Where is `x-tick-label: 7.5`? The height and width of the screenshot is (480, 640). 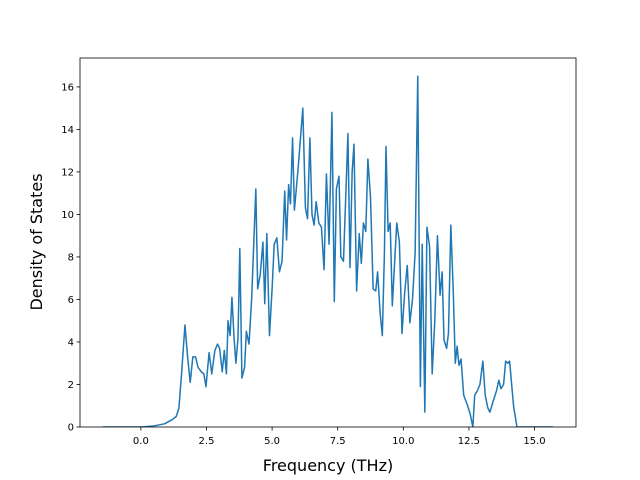 x-tick-label: 7.5 is located at coordinates (338, 441).